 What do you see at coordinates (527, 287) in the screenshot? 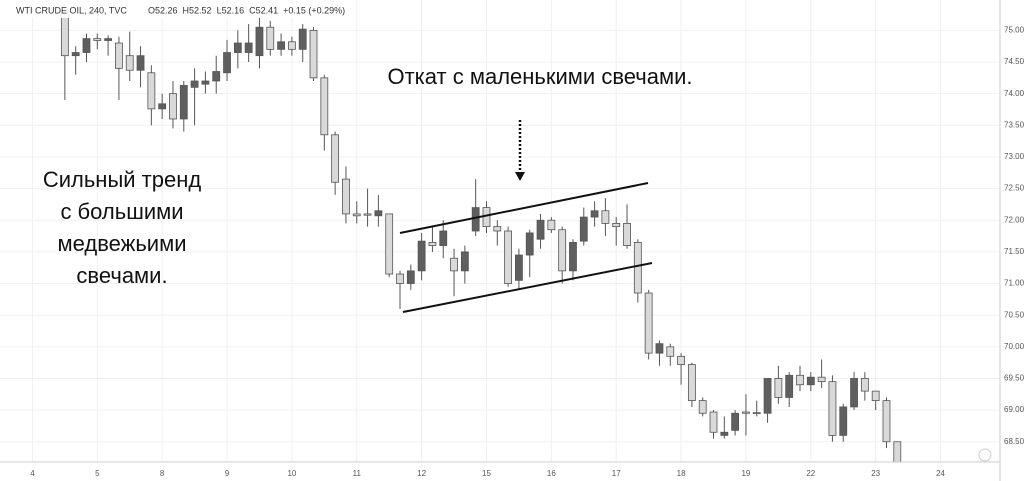
I see `channel-lower` at bounding box center [527, 287].